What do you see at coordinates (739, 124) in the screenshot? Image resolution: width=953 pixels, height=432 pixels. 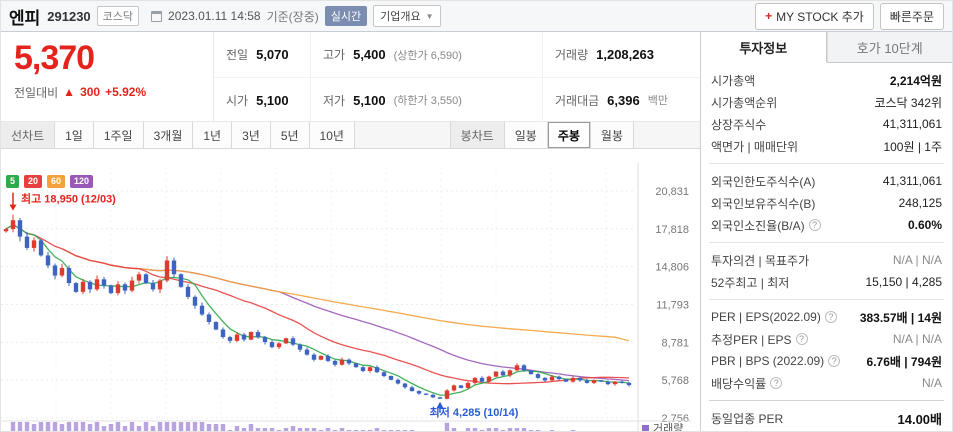 I see `row-label: 상장주식수` at bounding box center [739, 124].